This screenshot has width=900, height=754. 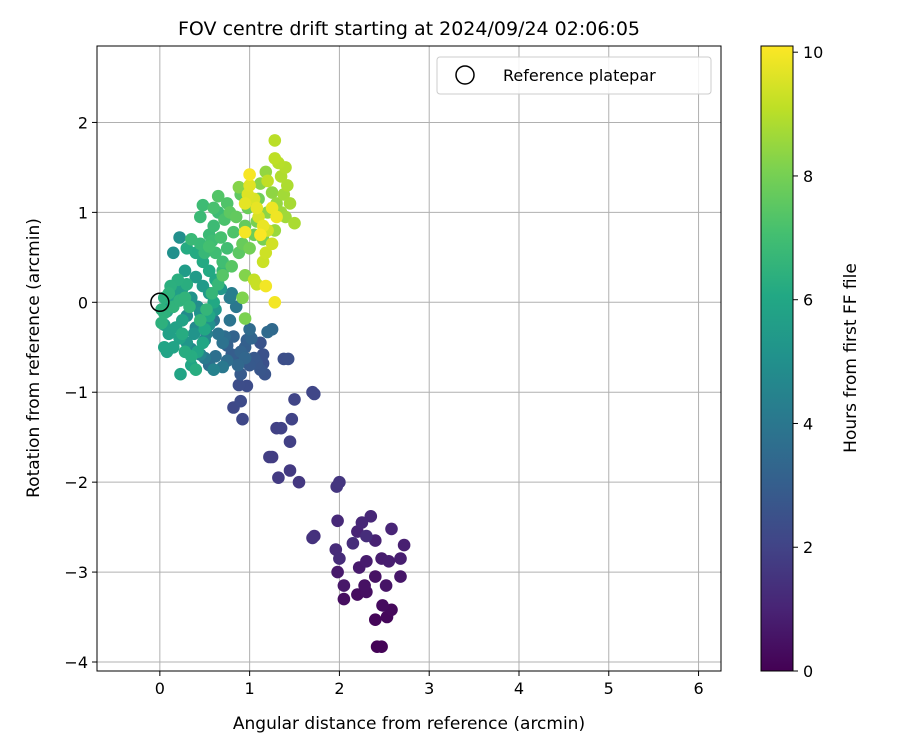 What do you see at coordinates (429, 688) in the screenshot?
I see `x-tick-label: 3` at bounding box center [429, 688].